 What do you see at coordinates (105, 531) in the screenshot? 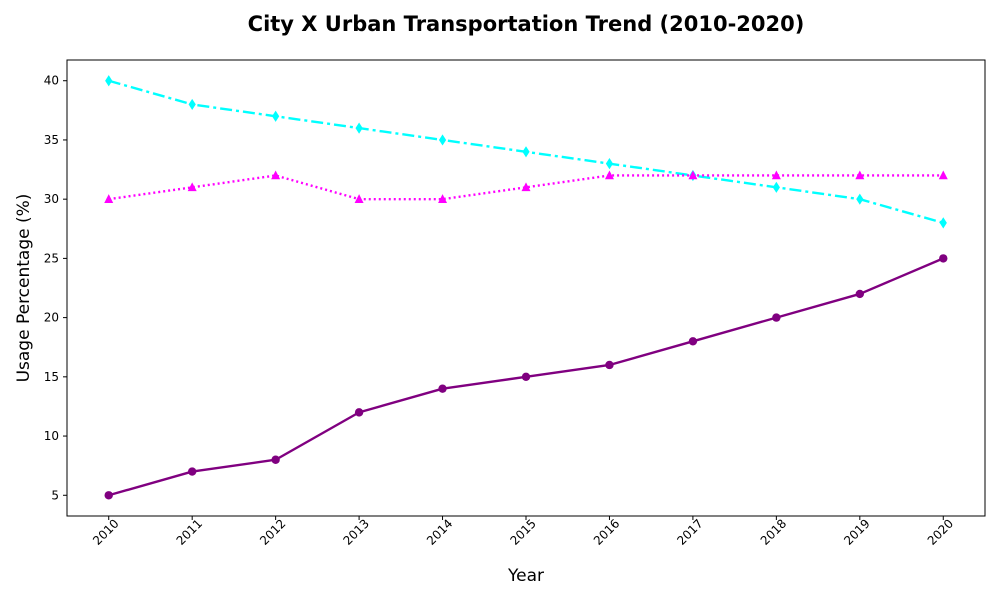
I see `x-tick-label: 2010` at bounding box center [105, 531].